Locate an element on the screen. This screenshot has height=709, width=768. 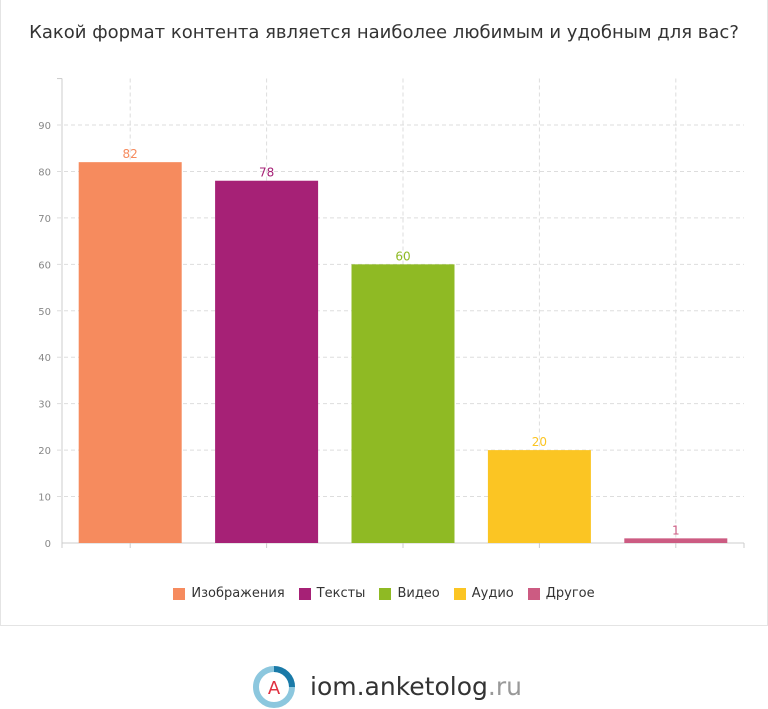
y-tick-label: 70 is located at coordinates (44, 219).